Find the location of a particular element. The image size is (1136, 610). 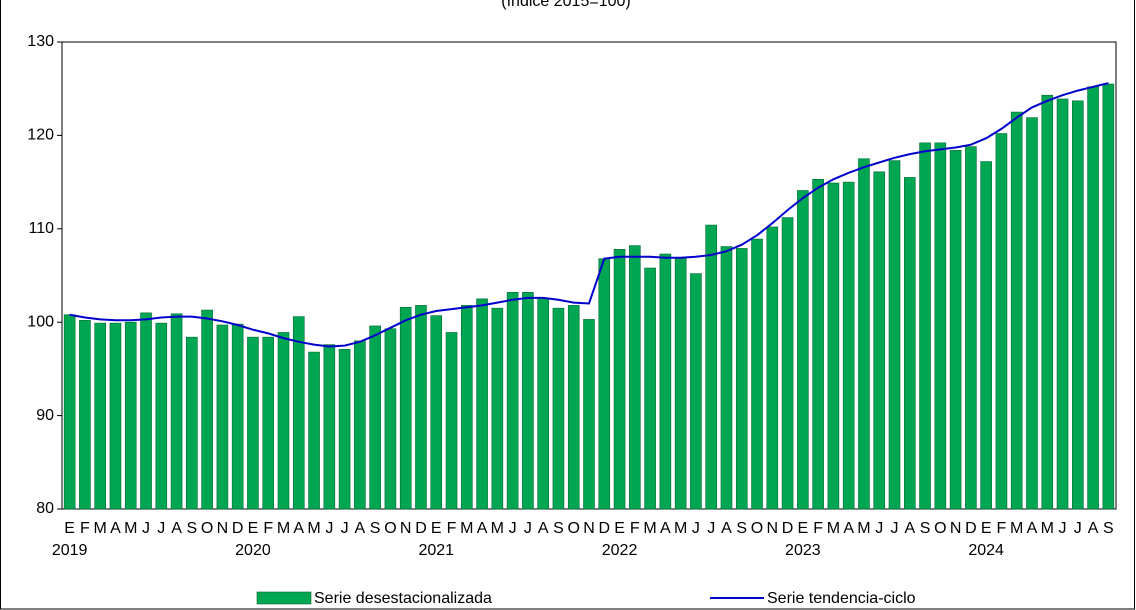

legend-label: Serie desestacionalizada is located at coordinates (403, 598).